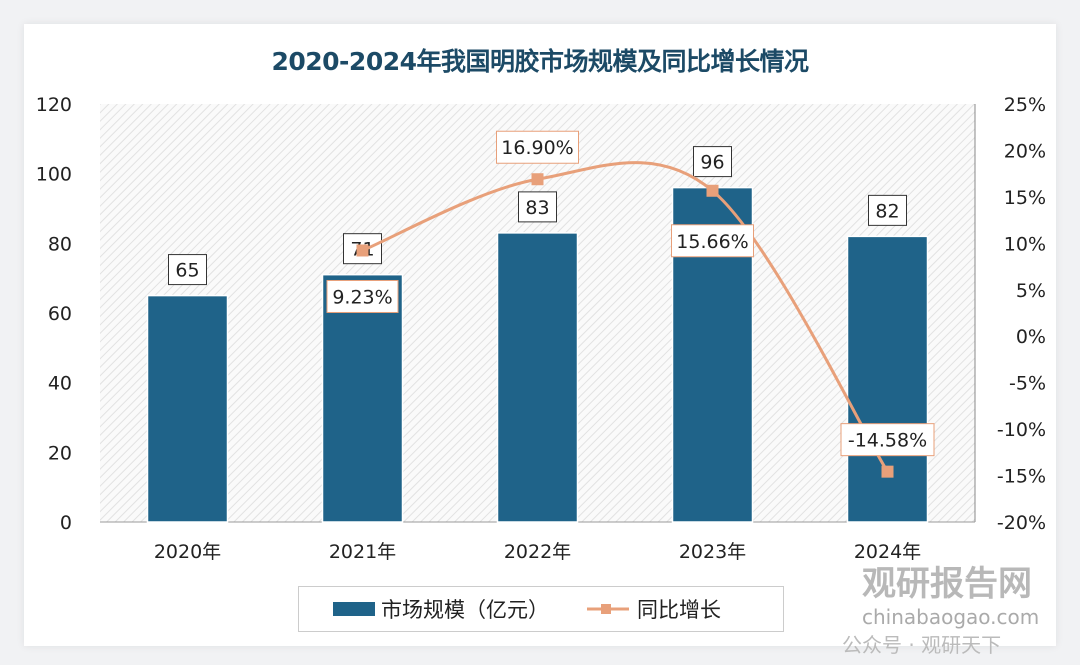  I want to click on legend: 市场规模（亿元） 同比增长, so click(541, 609).